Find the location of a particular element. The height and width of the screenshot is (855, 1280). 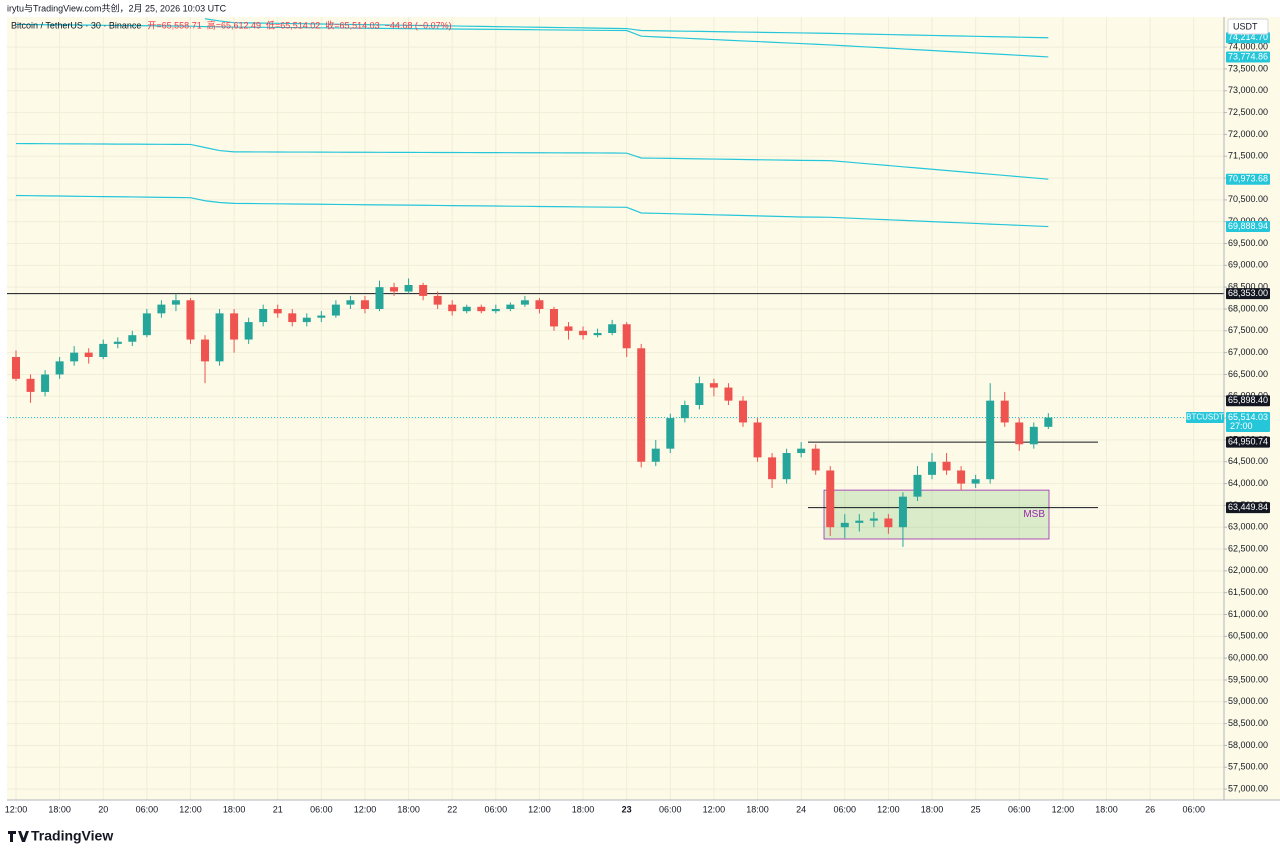

currency-box is located at coordinates (1248, 26).